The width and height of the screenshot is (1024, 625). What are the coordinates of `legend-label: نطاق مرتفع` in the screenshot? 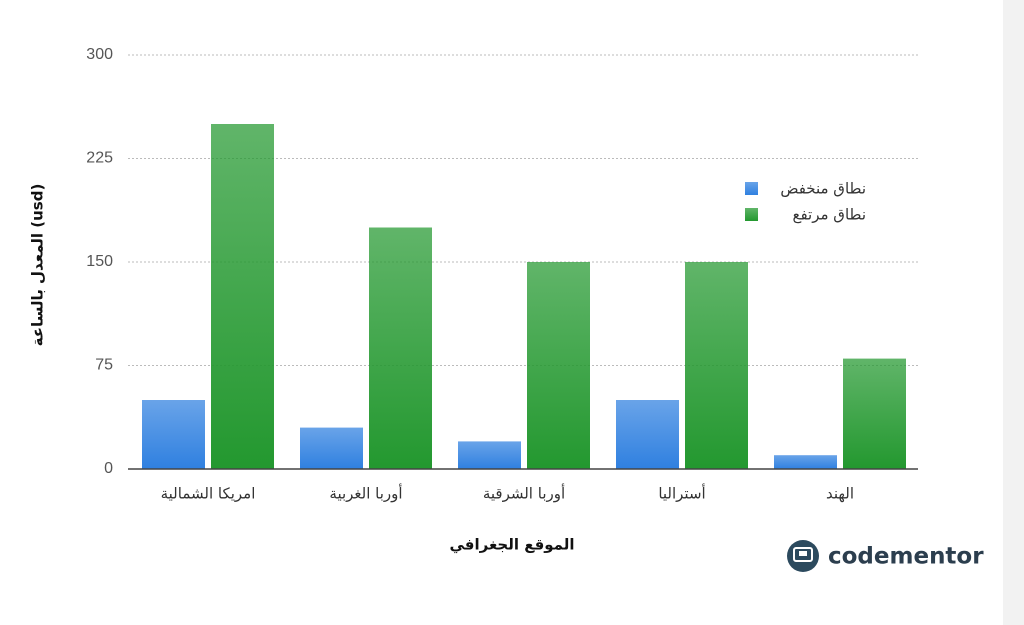 It's located at (829, 215).